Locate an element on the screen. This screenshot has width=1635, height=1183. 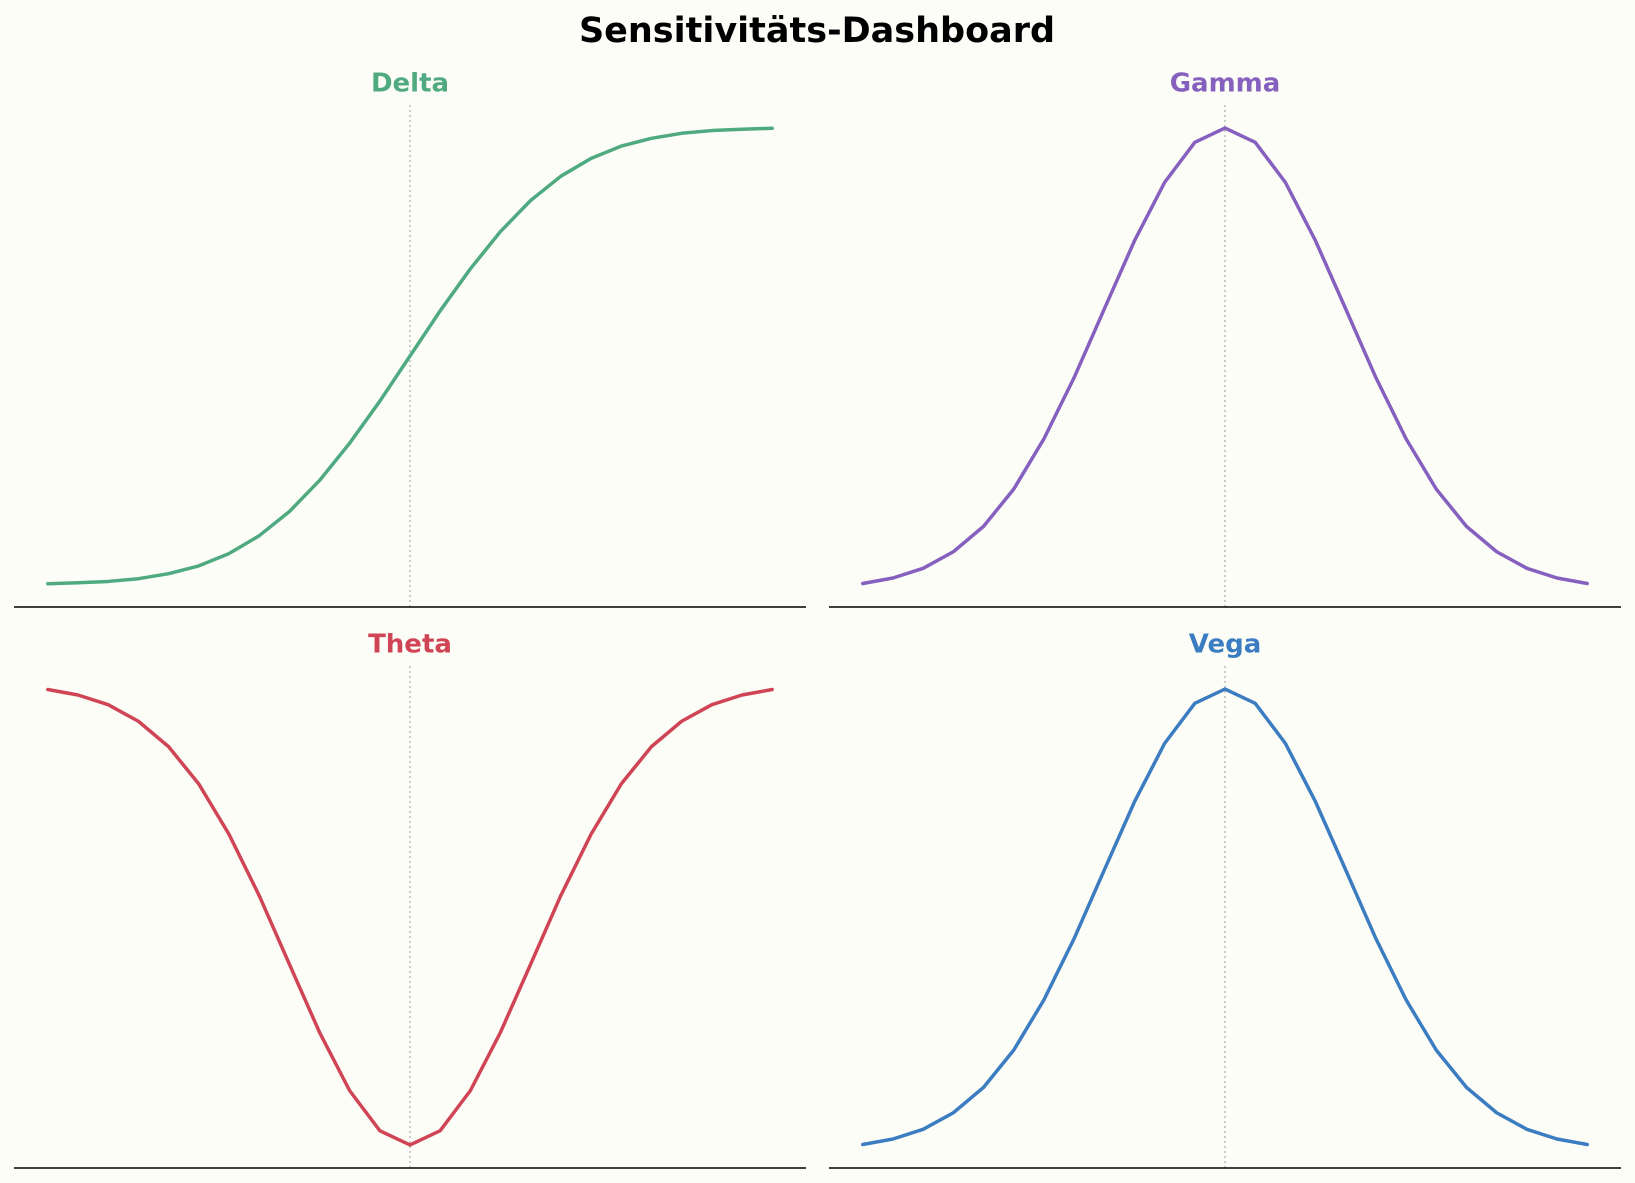
dashboard-title: Sensitivitäts-Dashboard is located at coordinates (817, 31).